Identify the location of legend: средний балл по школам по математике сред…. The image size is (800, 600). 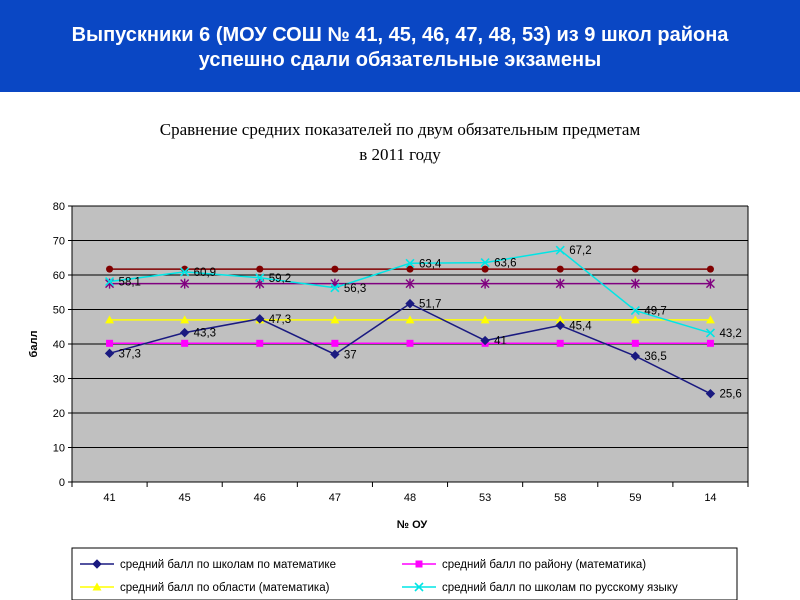
(379, 576).